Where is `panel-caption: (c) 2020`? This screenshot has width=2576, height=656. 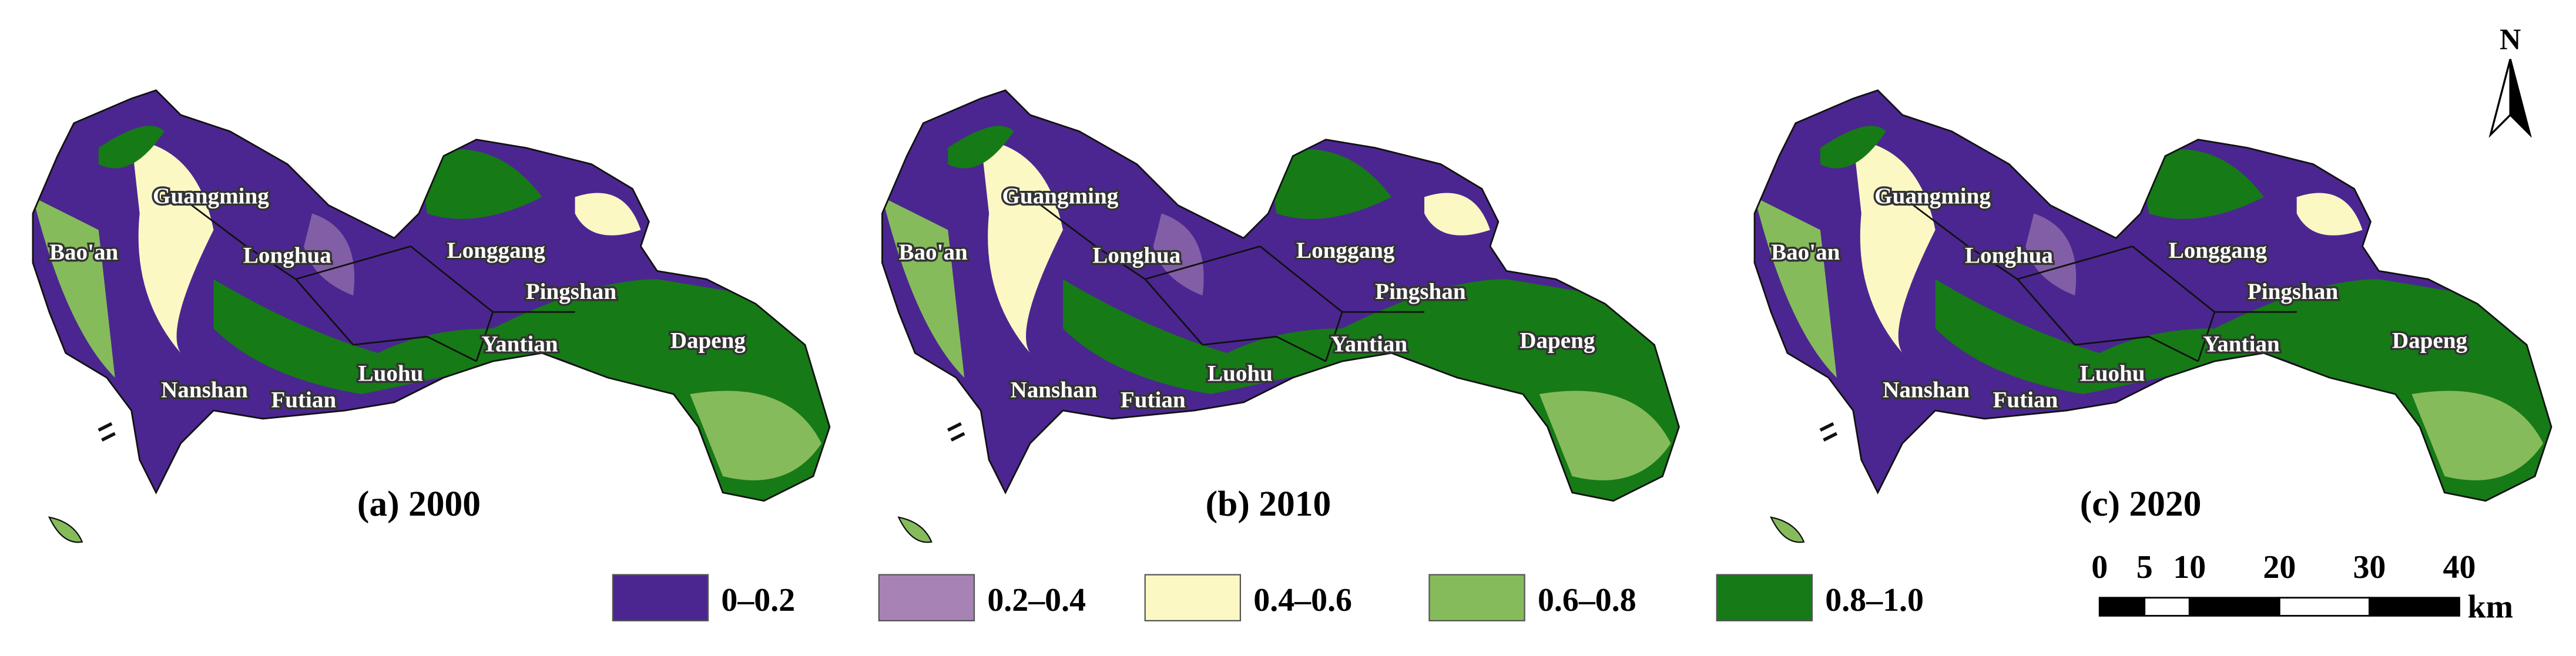 panel-caption: (c) 2020 is located at coordinates (2141, 504).